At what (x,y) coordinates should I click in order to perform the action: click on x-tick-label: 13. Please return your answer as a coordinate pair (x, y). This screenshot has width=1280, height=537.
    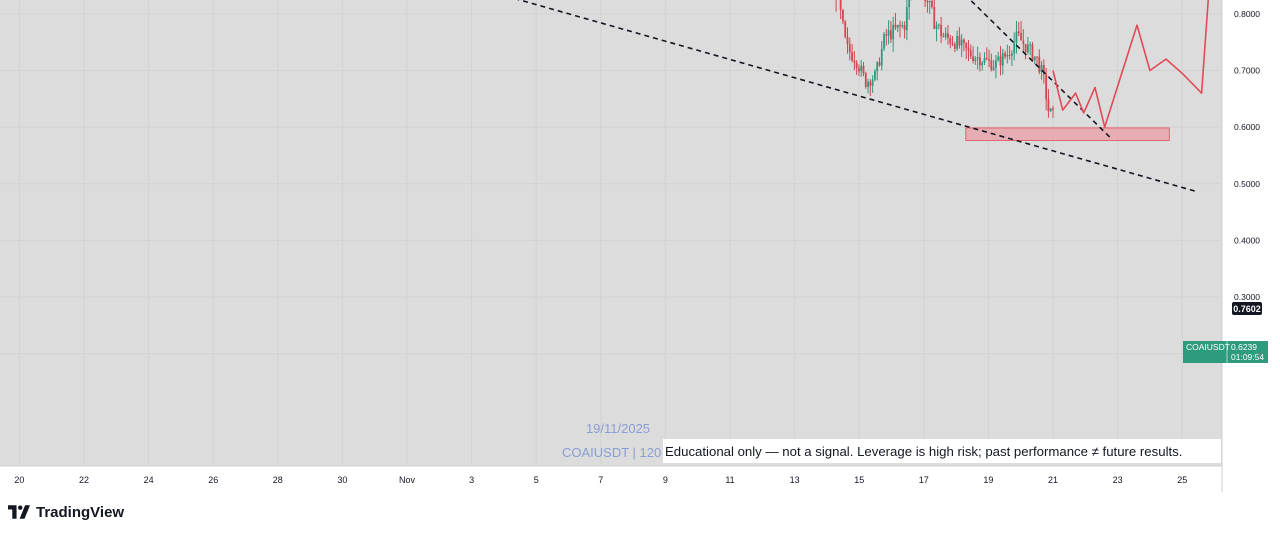
    Looking at the image, I should click on (795, 480).